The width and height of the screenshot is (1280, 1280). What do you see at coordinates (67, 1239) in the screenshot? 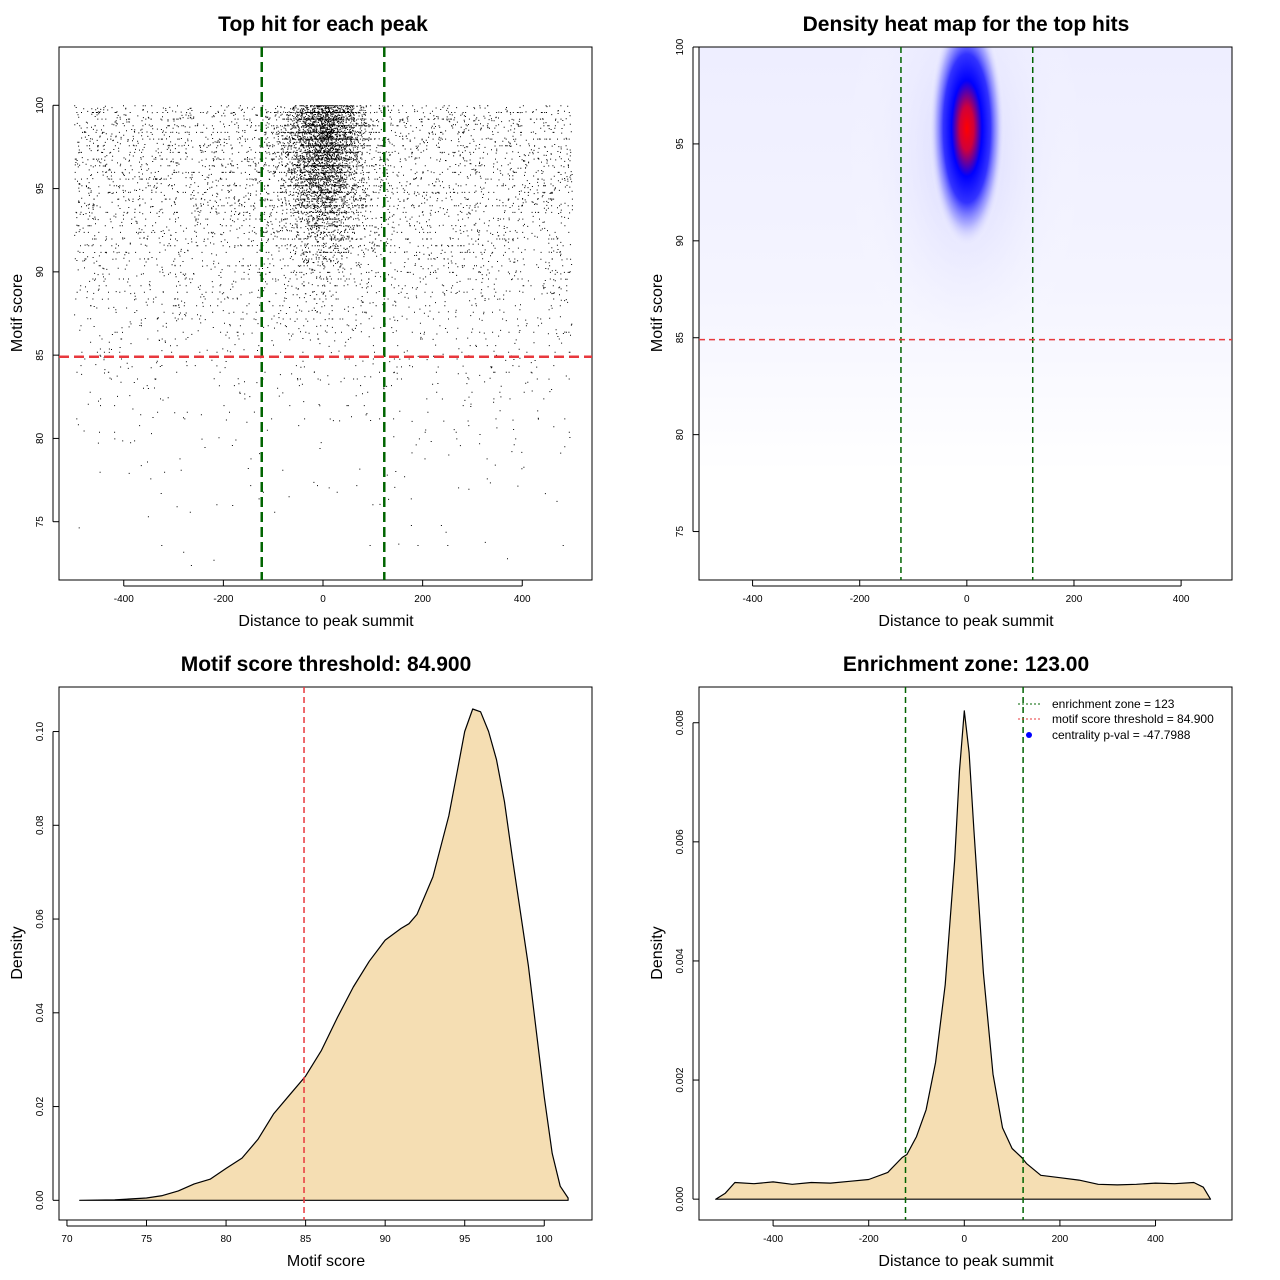
I see `x-tick-label: 70` at bounding box center [67, 1239].